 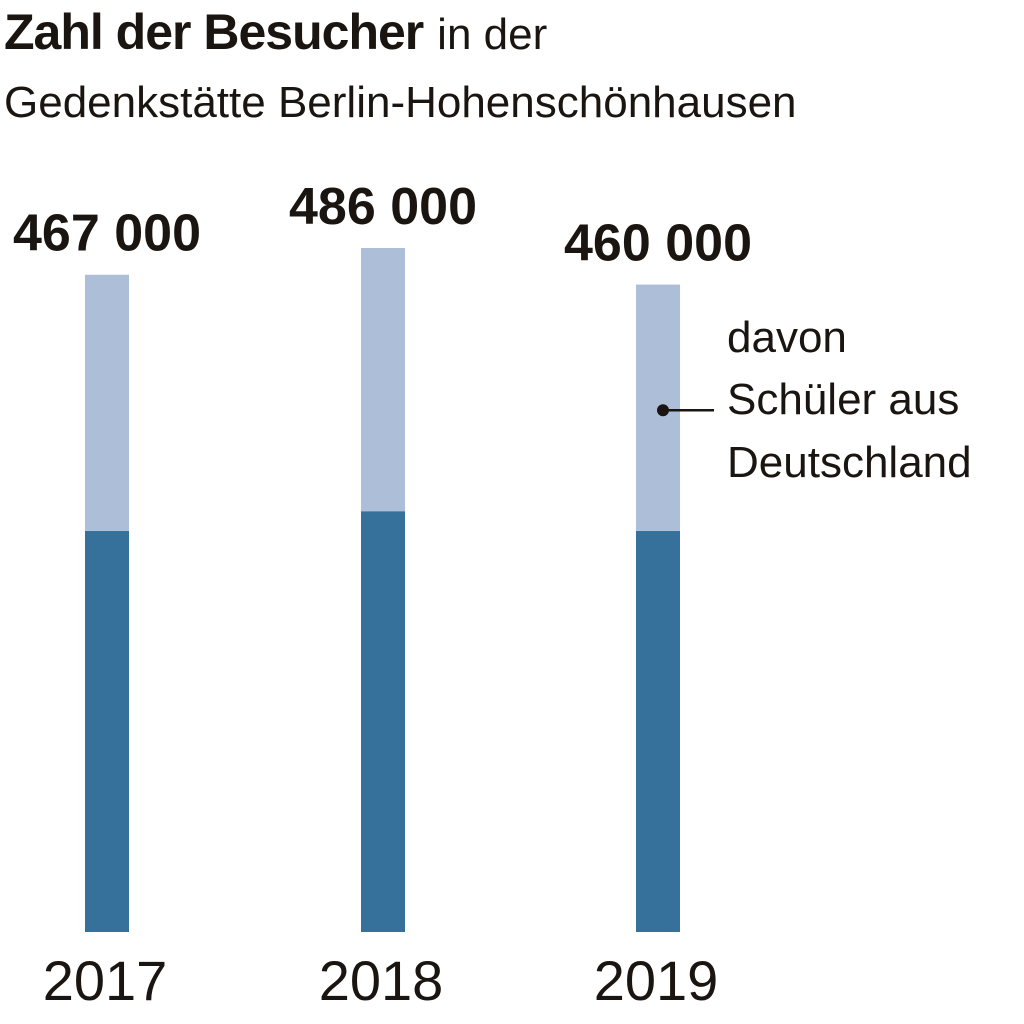 What do you see at coordinates (656, 980) in the screenshot?
I see `category-label-2019: 2019` at bounding box center [656, 980].